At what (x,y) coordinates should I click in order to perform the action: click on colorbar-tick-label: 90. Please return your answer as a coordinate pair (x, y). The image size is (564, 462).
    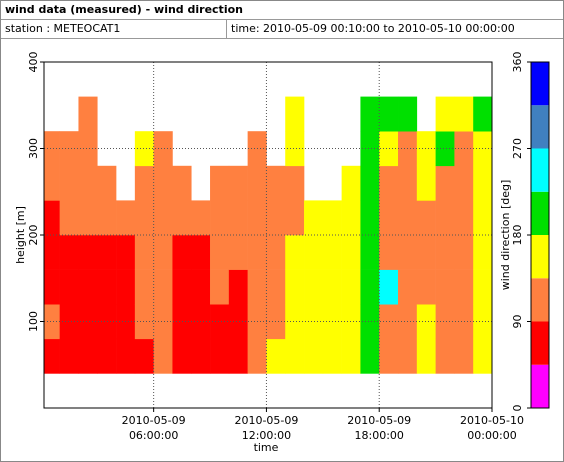
    Looking at the image, I should click on (517, 322).